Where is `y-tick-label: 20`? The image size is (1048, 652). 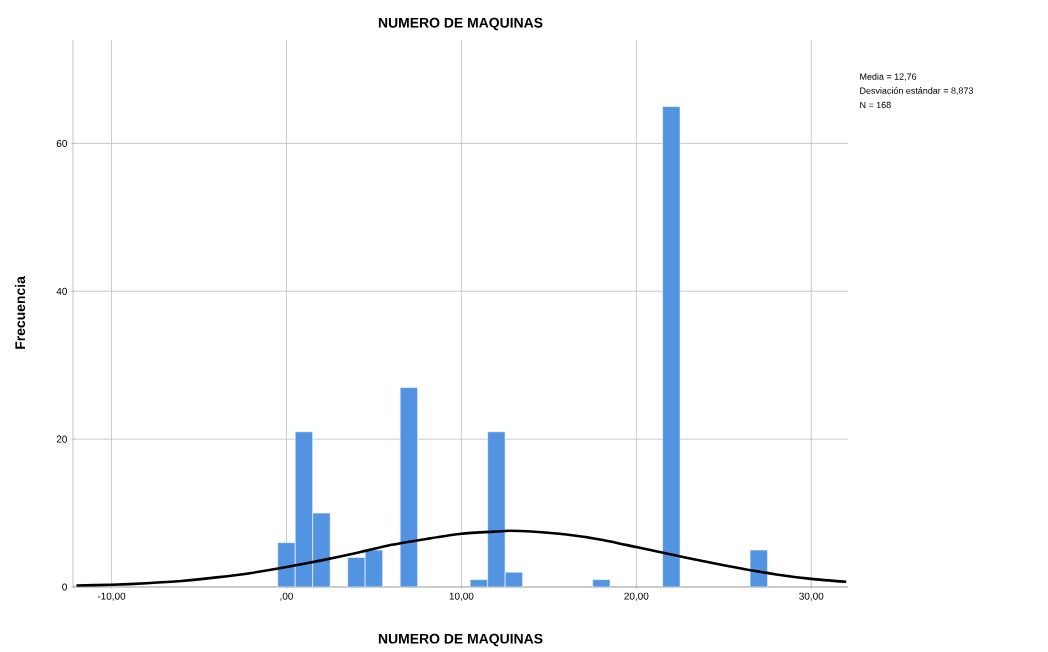 y-tick-label: 20 is located at coordinates (61, 439).